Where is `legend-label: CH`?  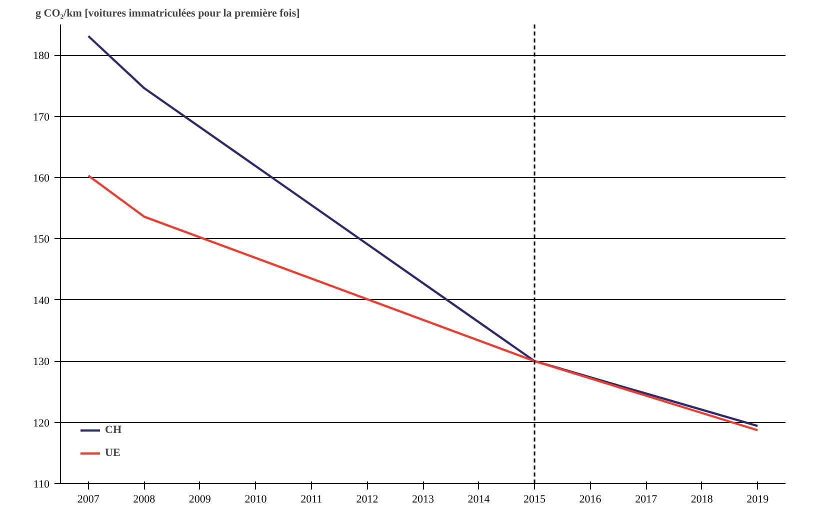
legend-label: CH is located at coordinates (113, 430).